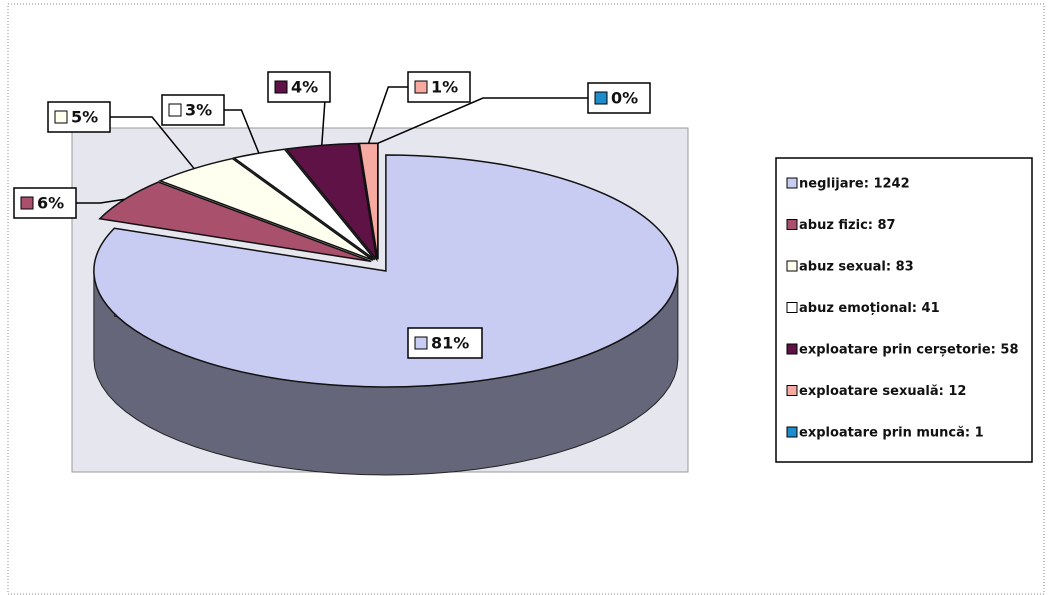 This screenshot has height=595, width=1050. Describe the element at coordinates (50, 203) in the screenshot. I see `data-label: 6%` at that location.